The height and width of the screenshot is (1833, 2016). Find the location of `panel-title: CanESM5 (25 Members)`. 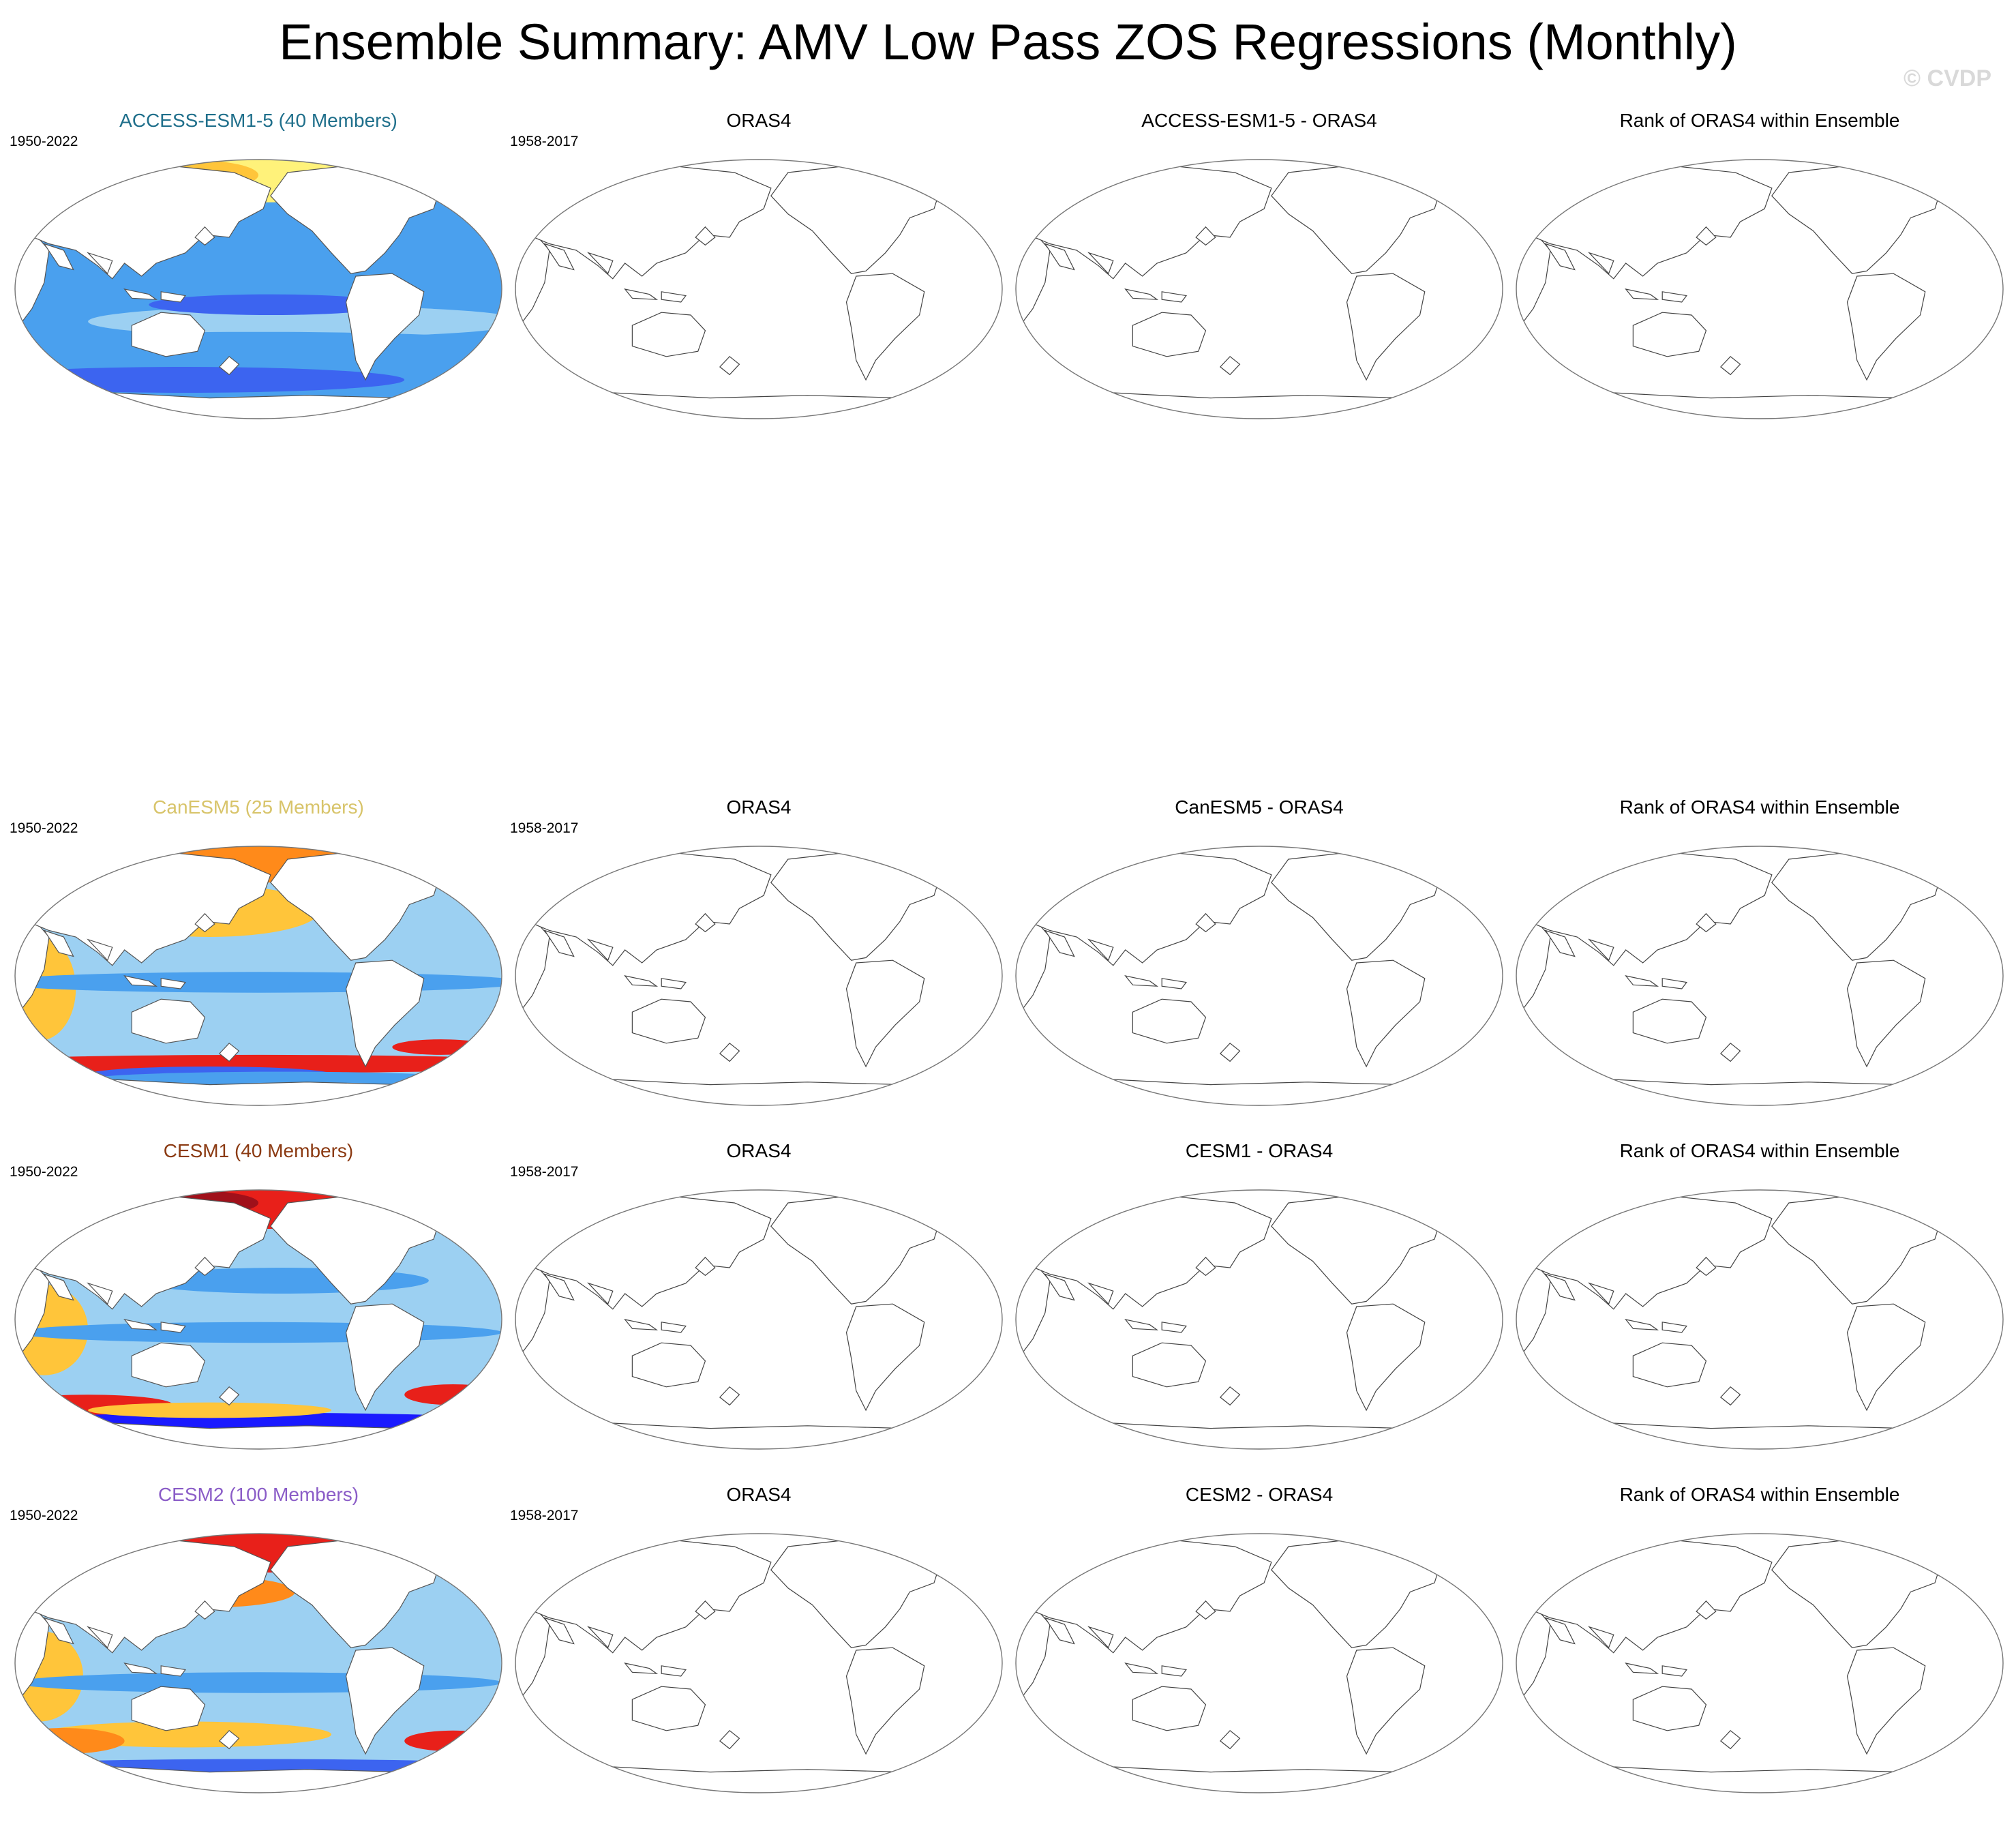

panel-title: CanESM5 (25 Members) is located at coordinates (258, 807).